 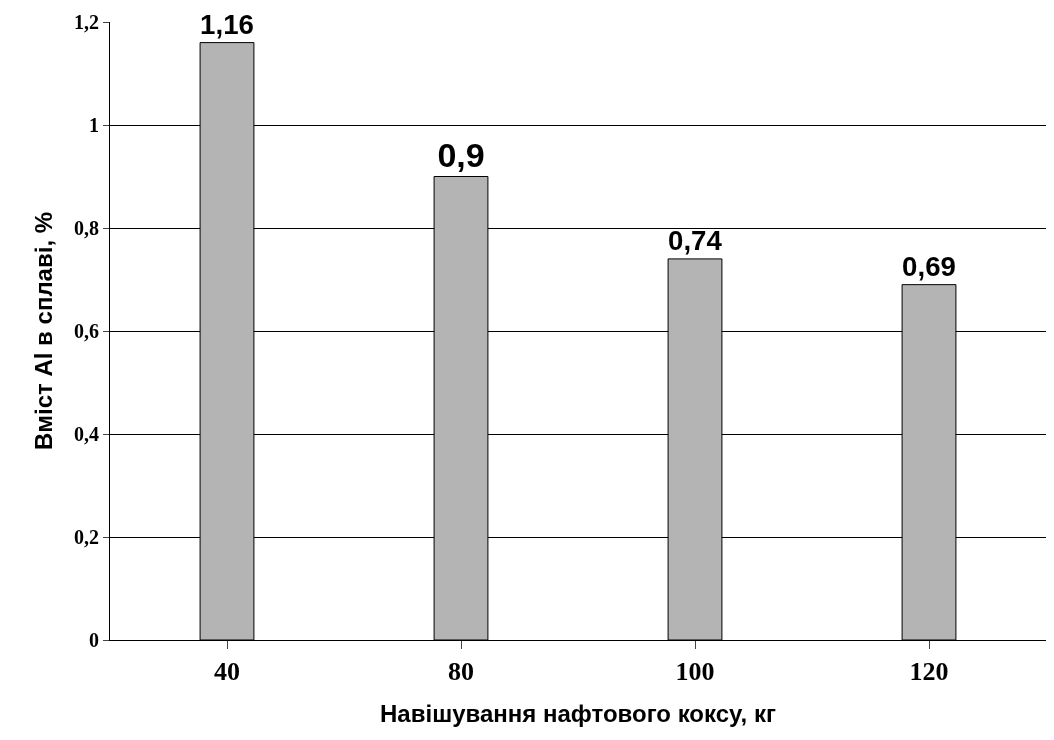 I want to click on y-tick-label: 1, so click(x=94, y=125).